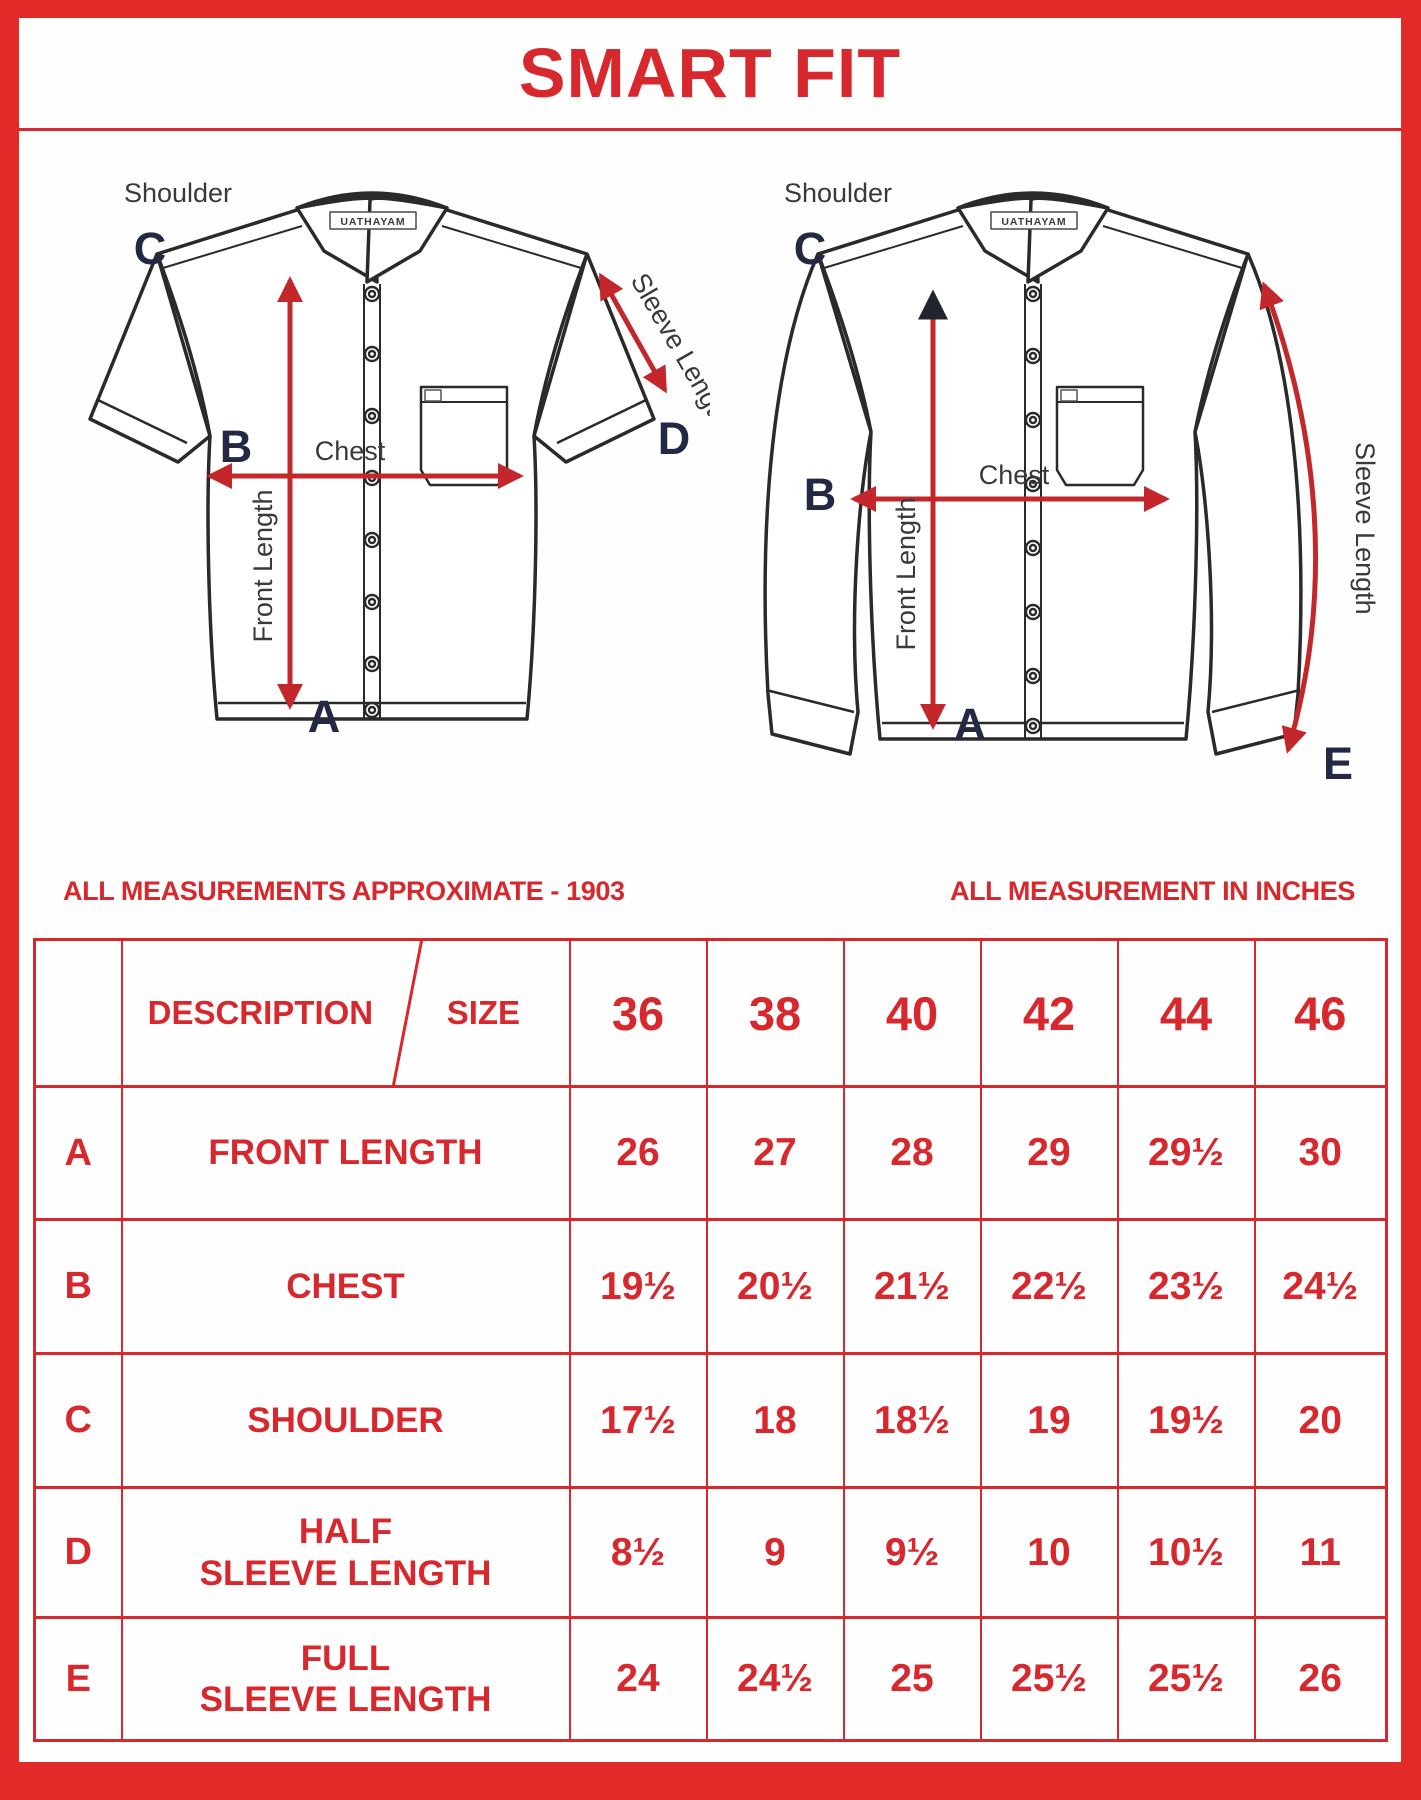 This screenshot has height=1800, width=1421. Describe the element at coordinates (1365, 528) in the screenshot. I see `sleeve-length-label: Sleeve Length` at that location.